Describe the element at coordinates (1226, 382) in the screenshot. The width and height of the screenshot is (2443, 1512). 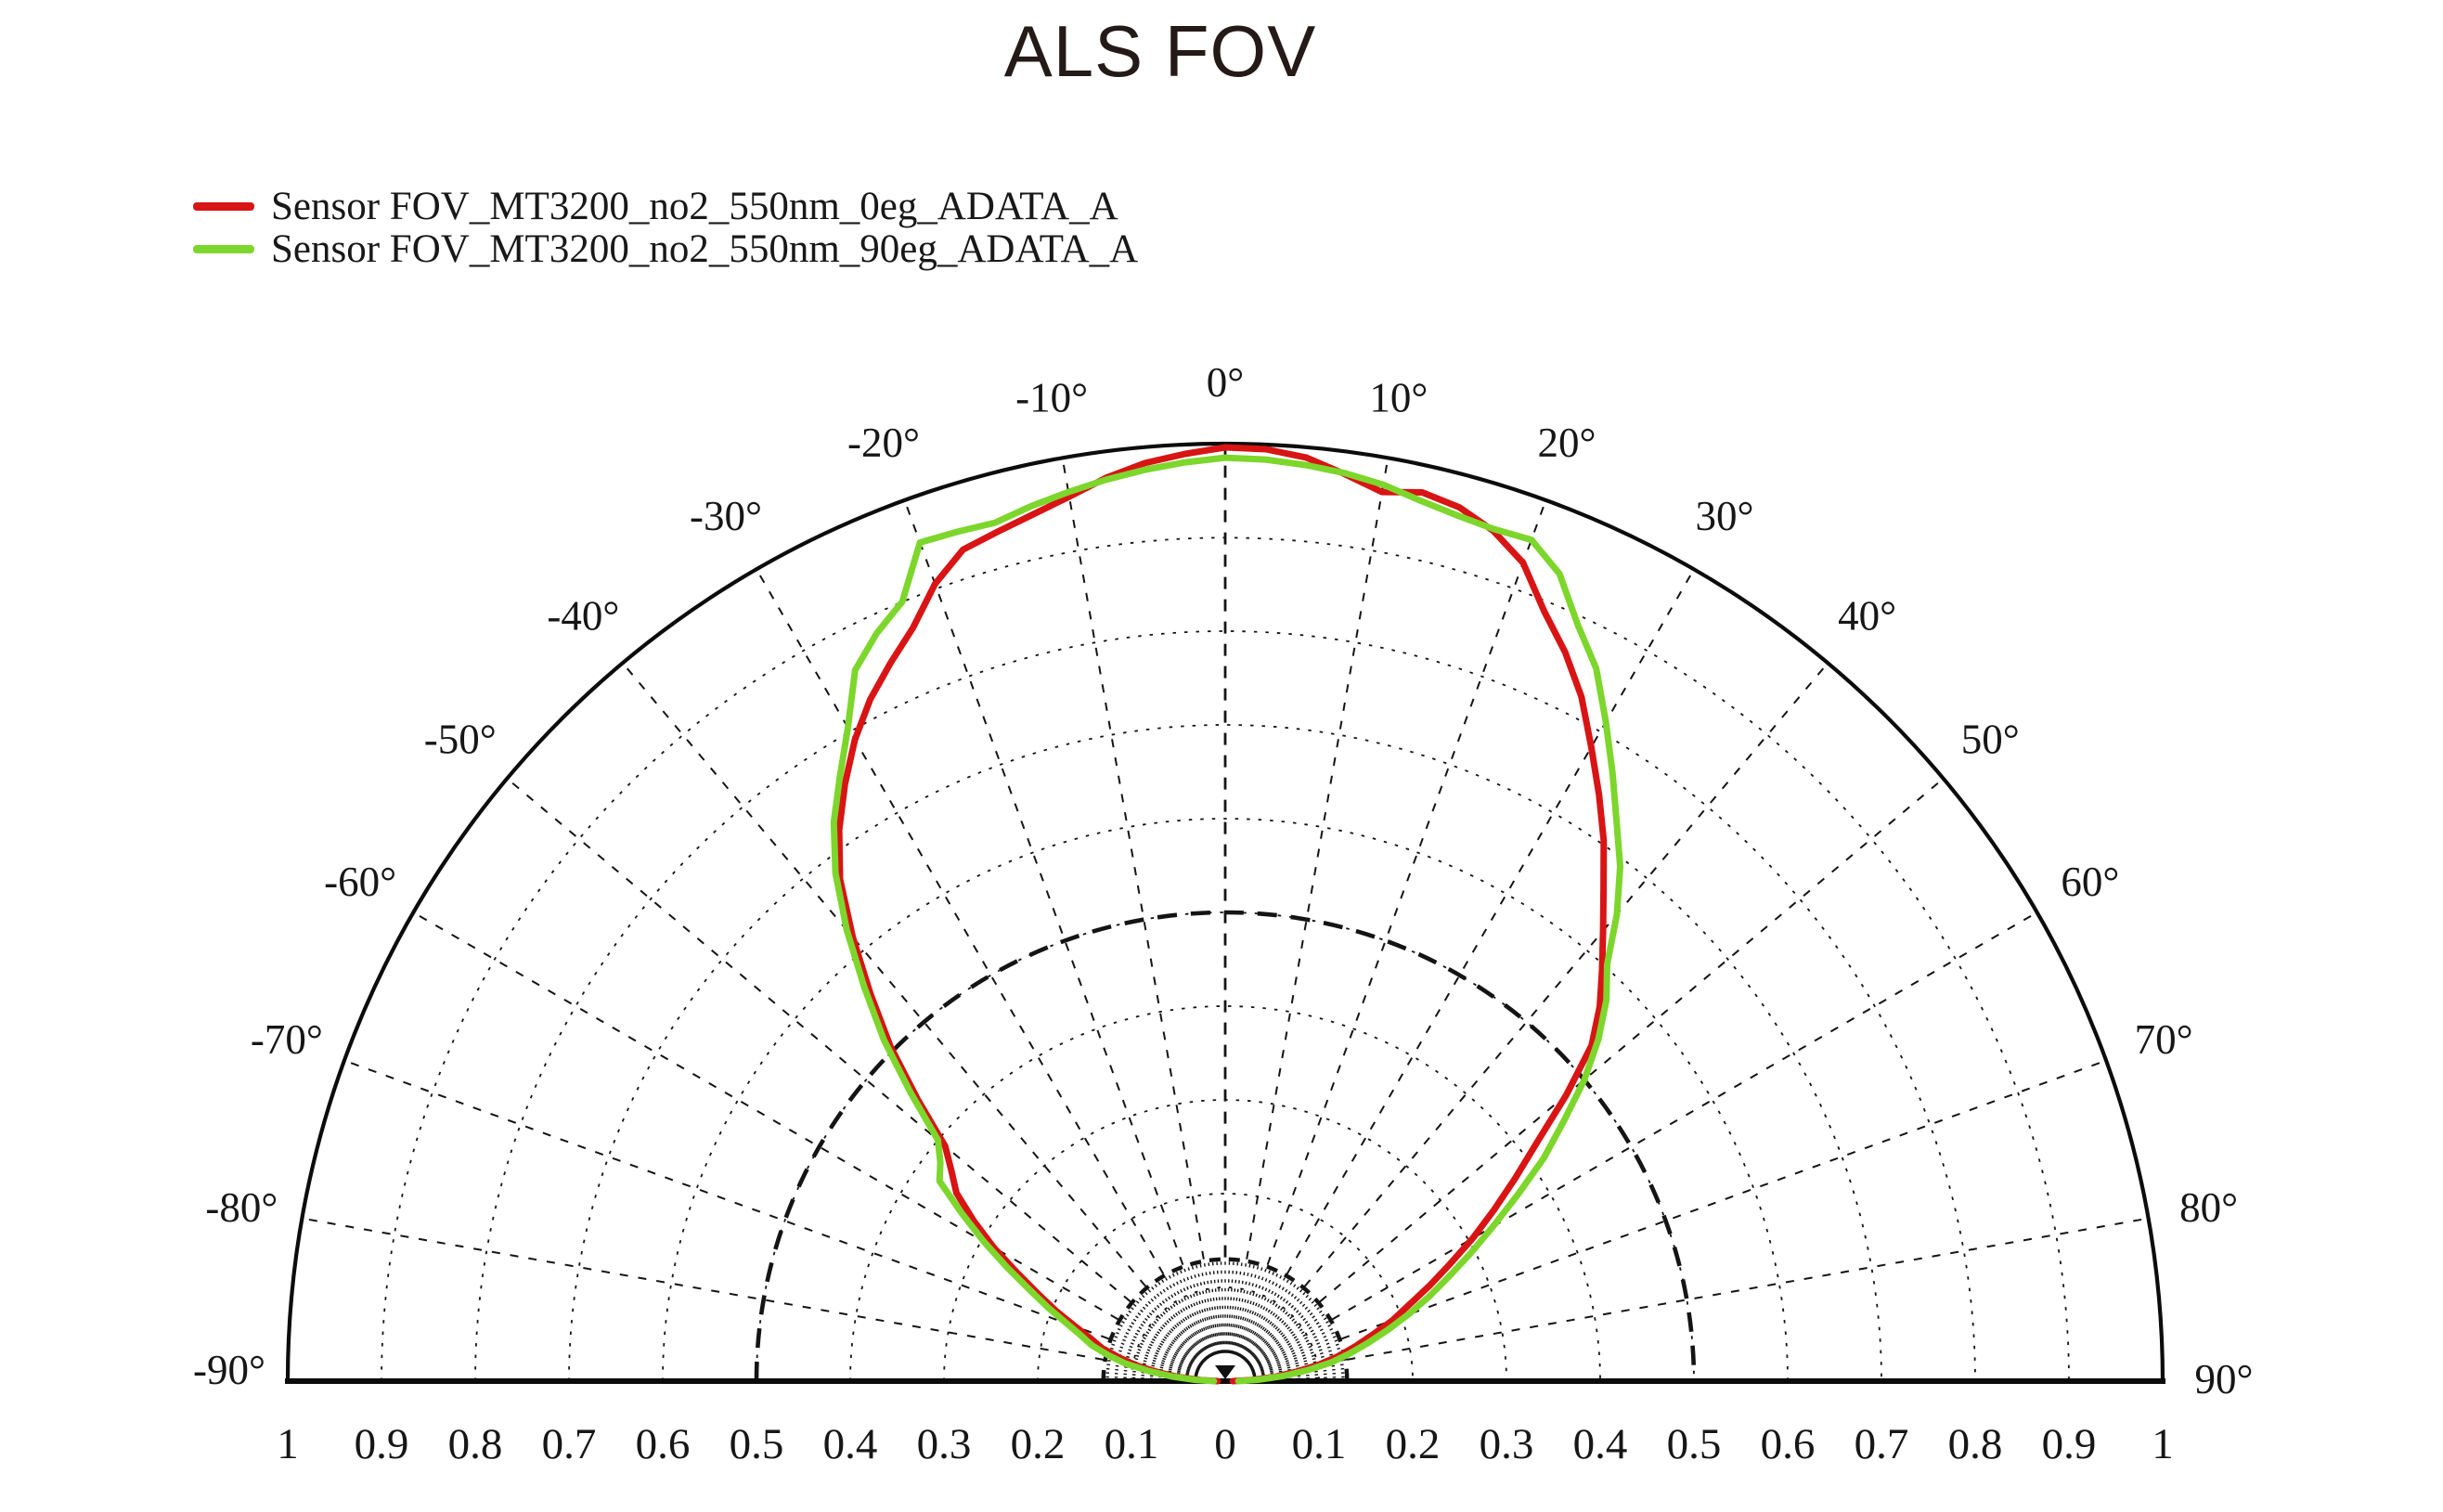
I see `angle-tick-label: 0°` at that location.